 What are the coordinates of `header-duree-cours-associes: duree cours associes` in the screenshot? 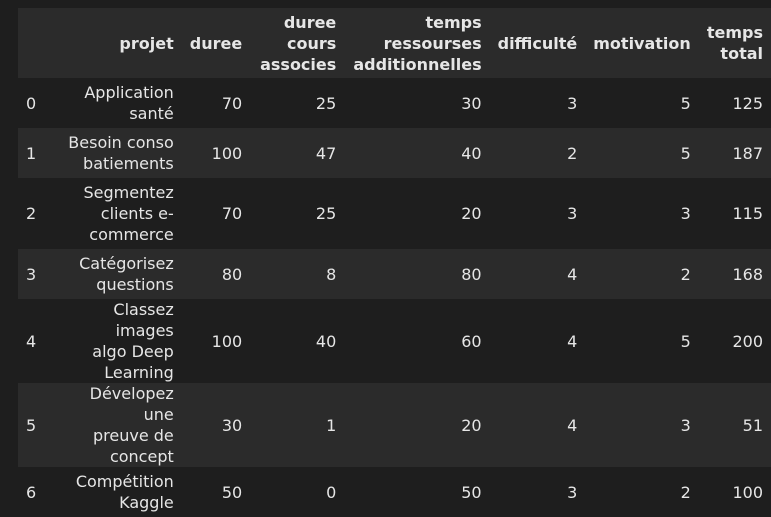 It's located at (297, 43).